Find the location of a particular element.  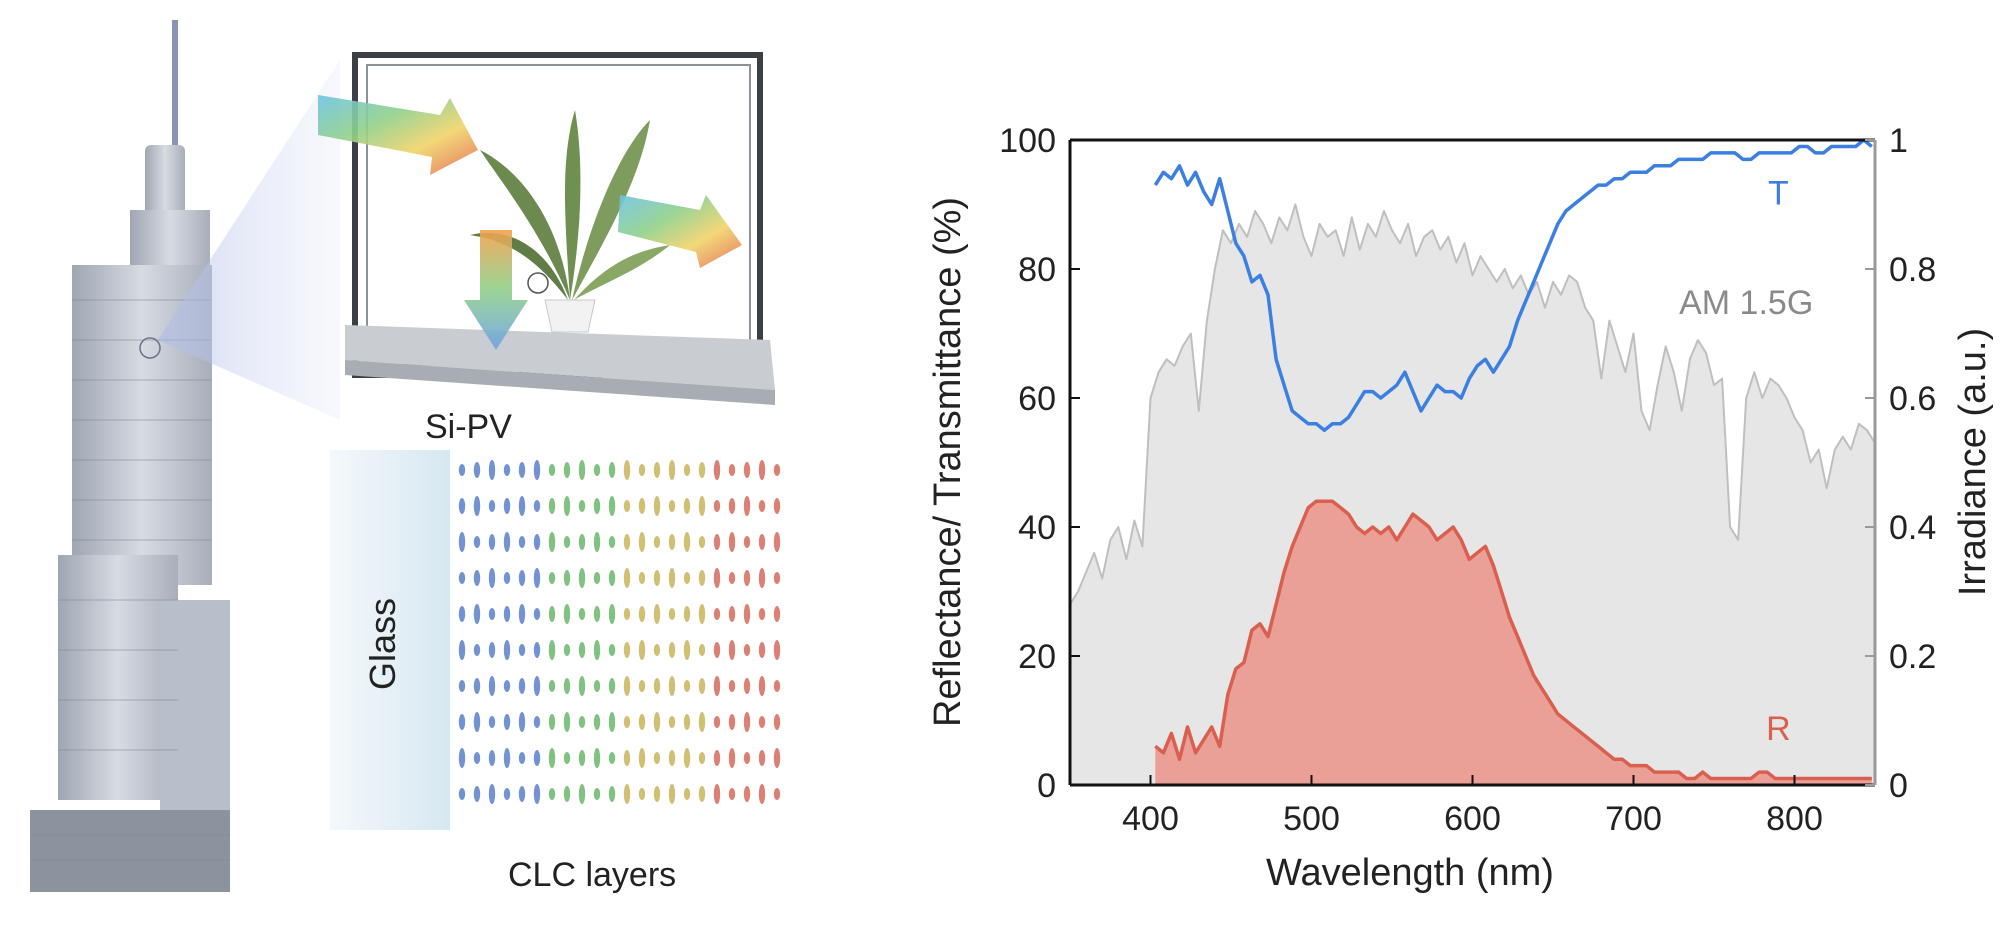

y-tick-label: 80 is located at coordinates (1037, 270).